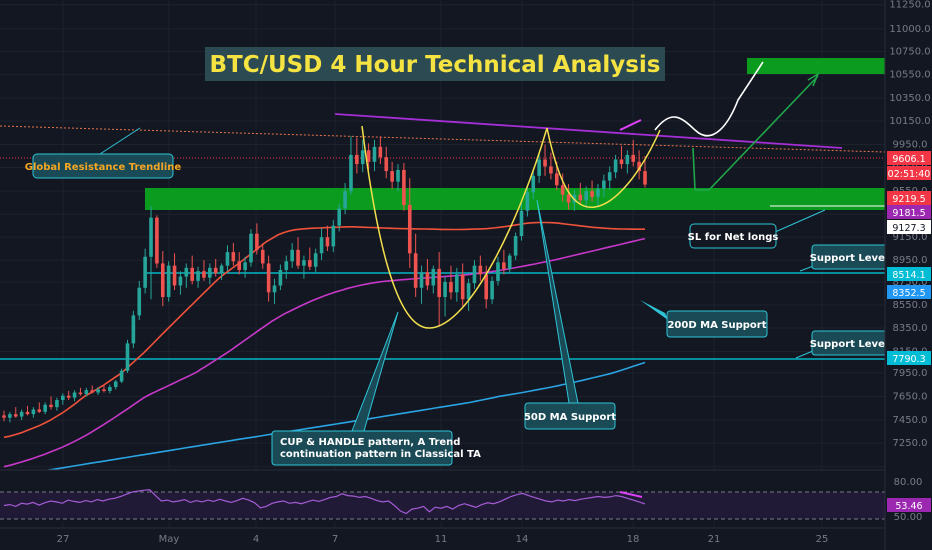  I want to click on y-tick-label: 7250.0, so click(910, 443).